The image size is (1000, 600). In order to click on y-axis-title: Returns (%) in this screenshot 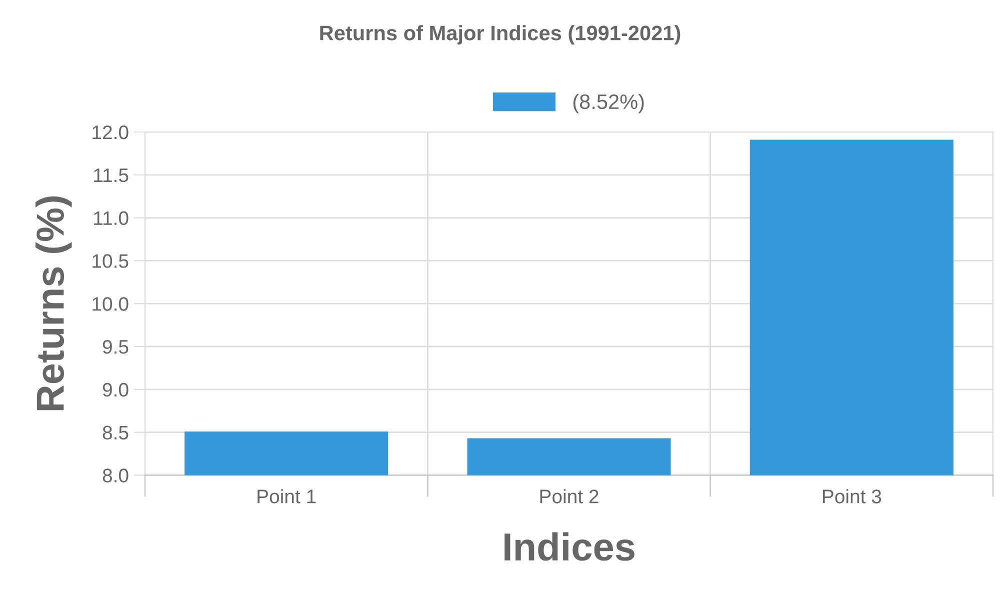, I will do `click(53, 303)`.